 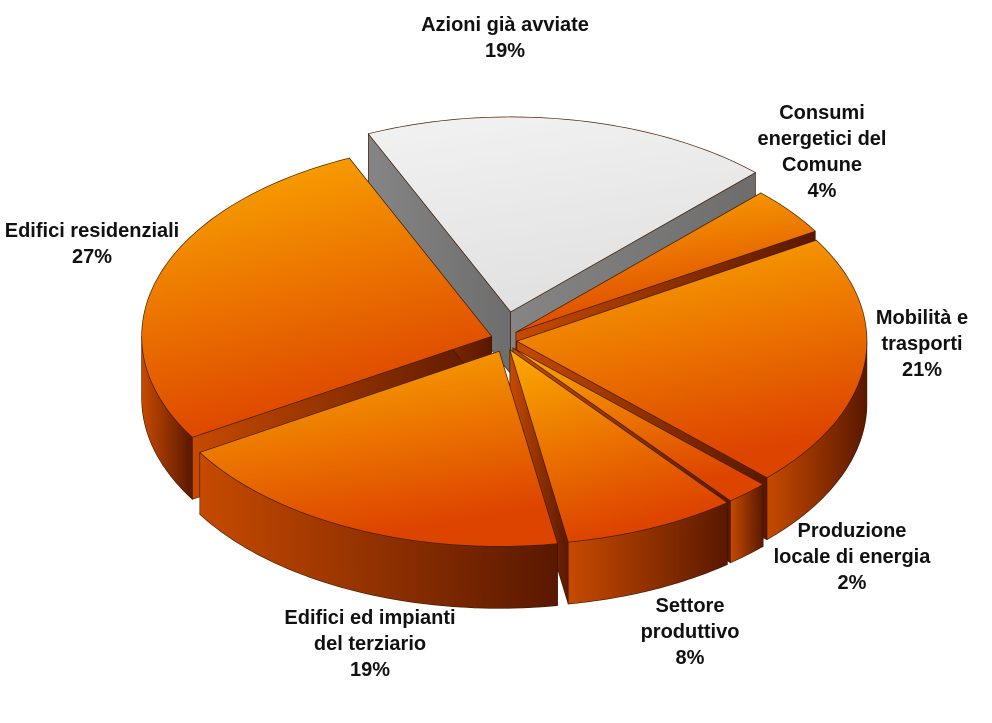 I want to click on category-label: Edifici residenziali, so click(x=92, y=231).